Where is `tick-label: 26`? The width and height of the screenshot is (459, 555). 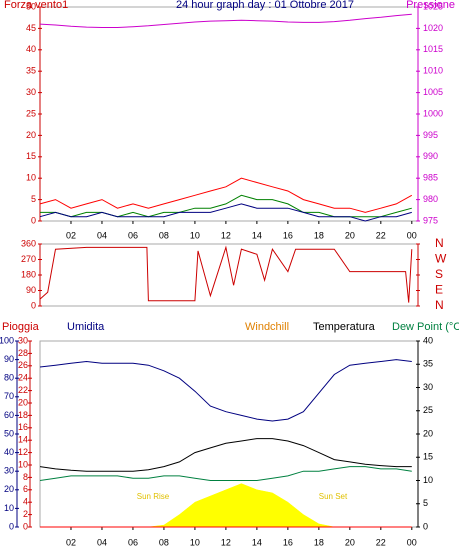 tick-label: 26 is located at coordinates (23, 365).